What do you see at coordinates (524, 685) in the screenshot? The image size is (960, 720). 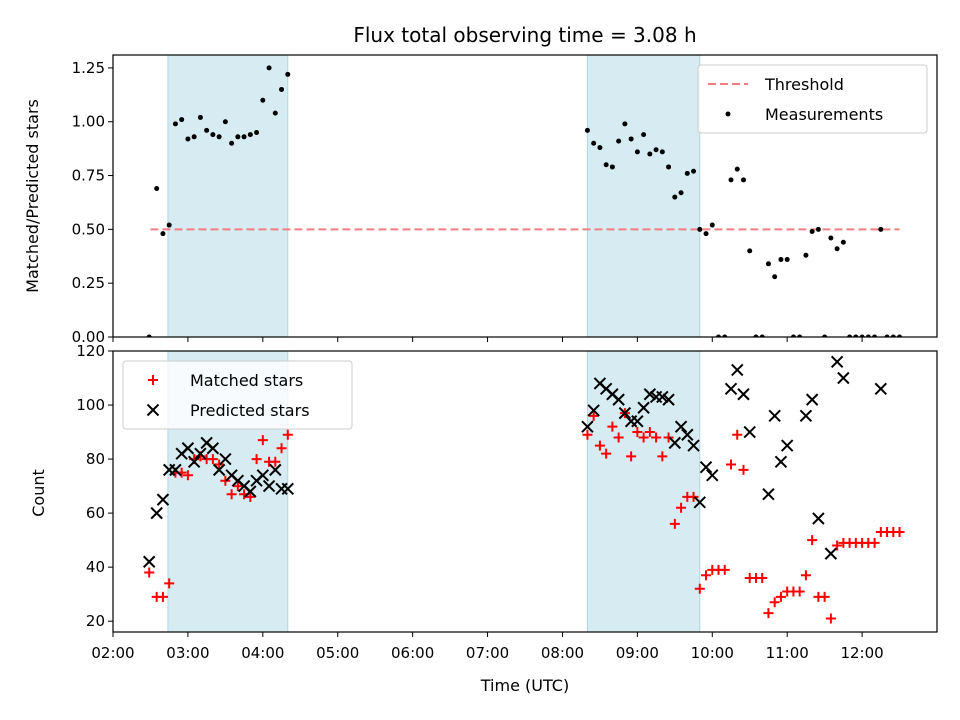 I see `x-axis-label: Time (UTC)` at bounding box center [524, 685].